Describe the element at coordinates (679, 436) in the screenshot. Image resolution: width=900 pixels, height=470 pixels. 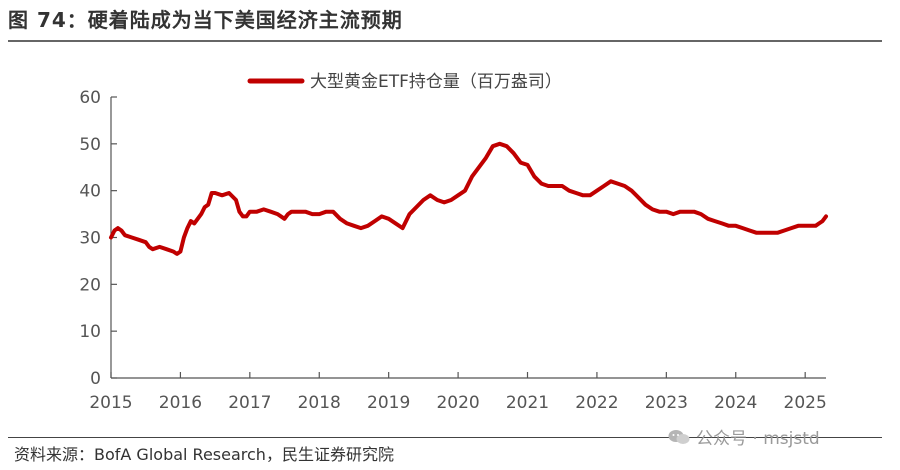
I see `wechat-icon` at that location.